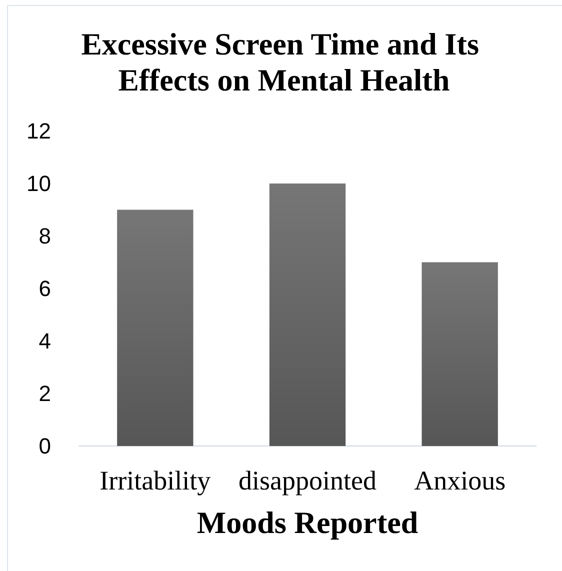 This screenshot has height=571, width=562. I want to click on x-axis-title: Moods Reported, so click(307, 522).